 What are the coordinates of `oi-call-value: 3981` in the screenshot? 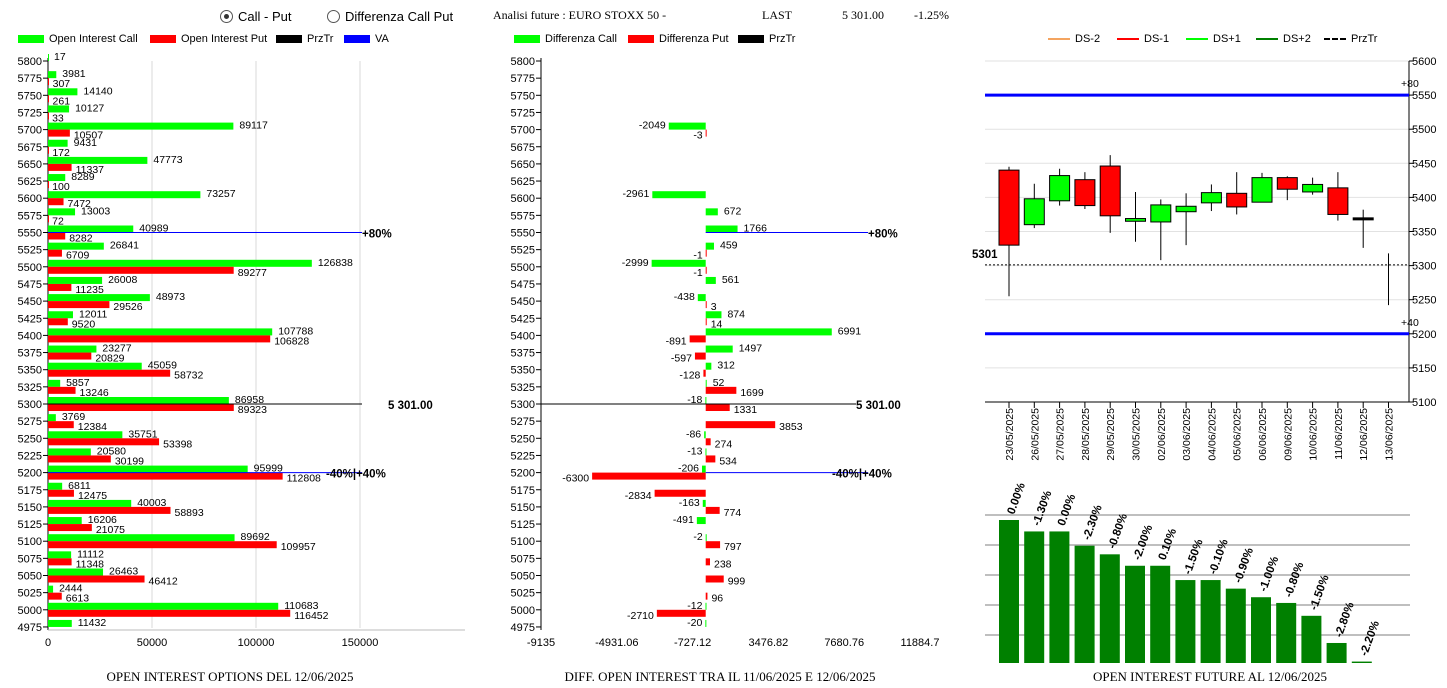 It's located at (74, 74).